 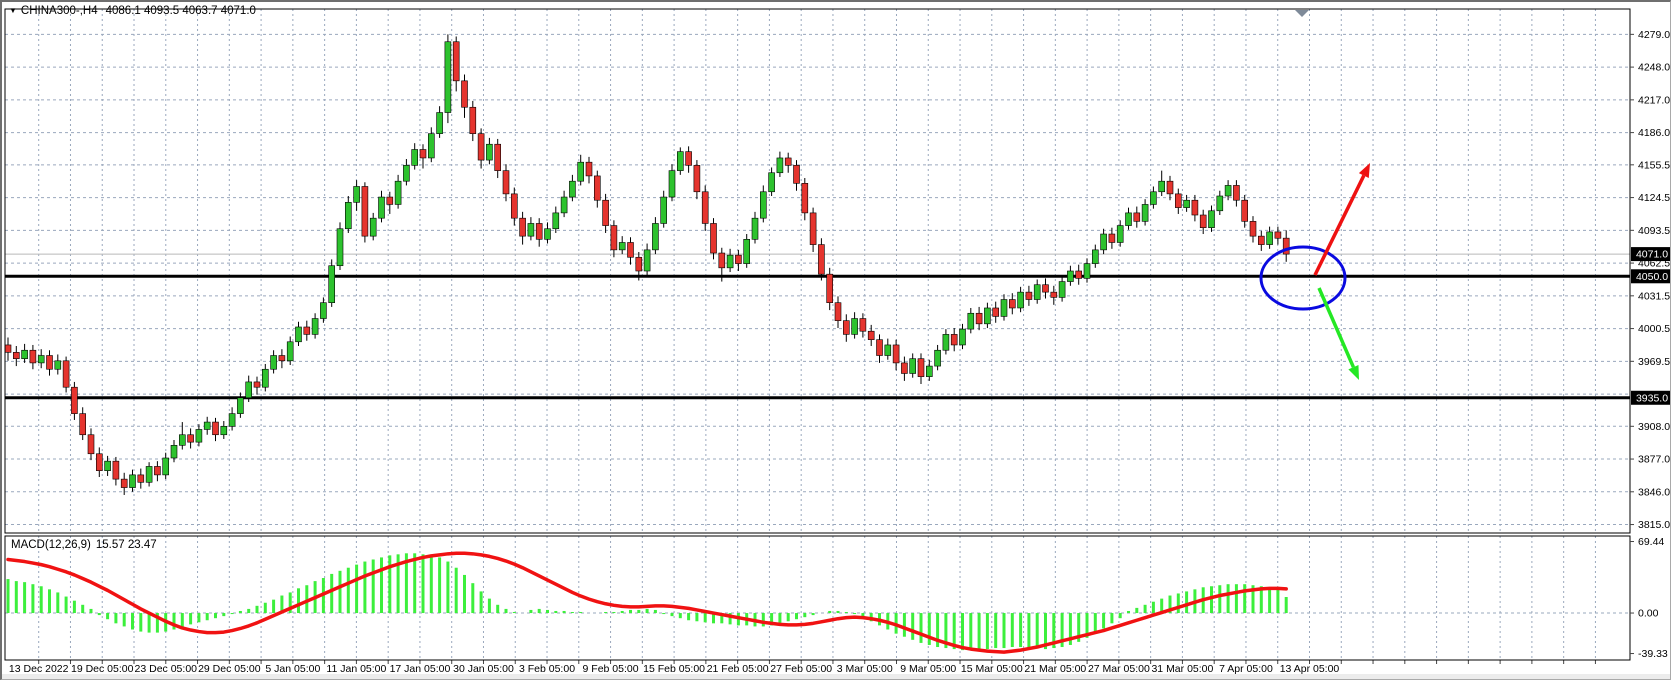 What do you see at coordinates (1652, 255) in the screenshot?
I see `price-badge-text: 4071.0` at bounding box center [1652, 255].